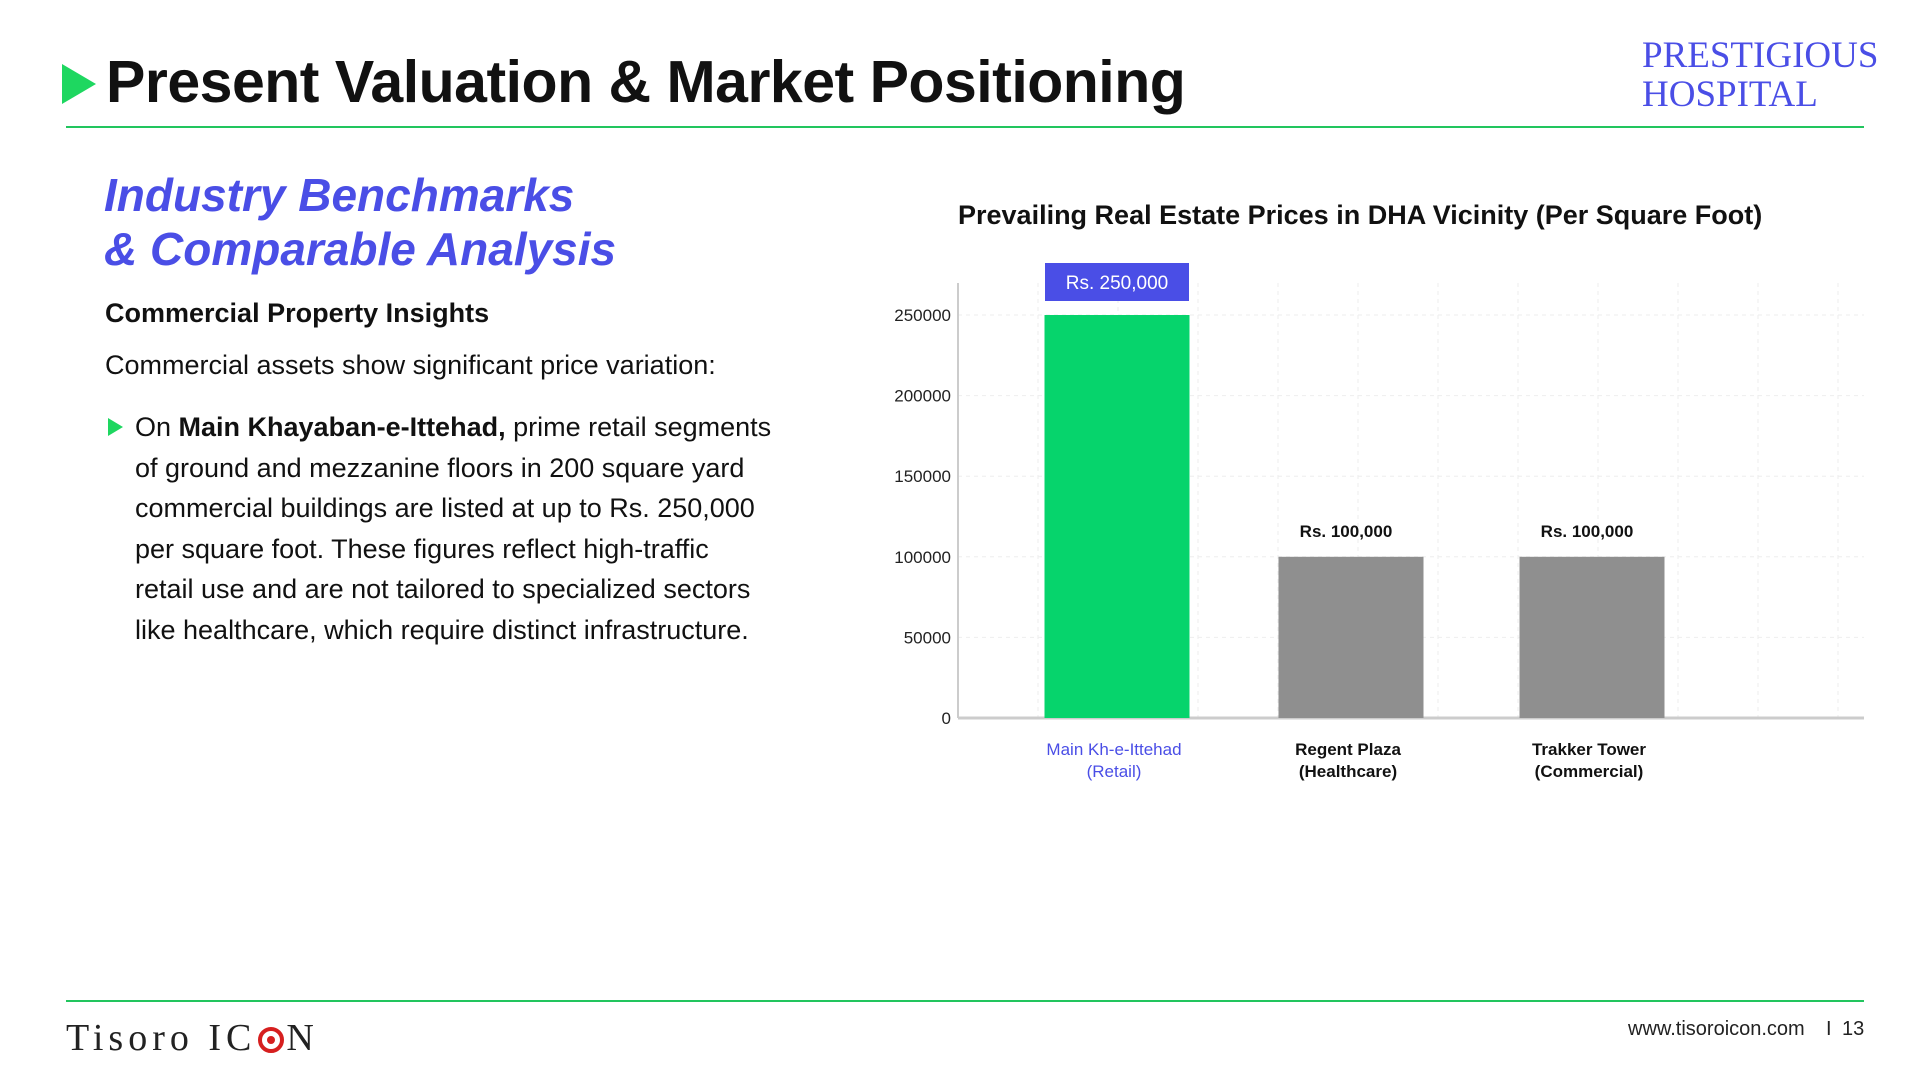  Describe the element at coordinates (1760, 55) in the screenshot. I see `brand-logo-line1: PRESTIGIOUS` at that location.